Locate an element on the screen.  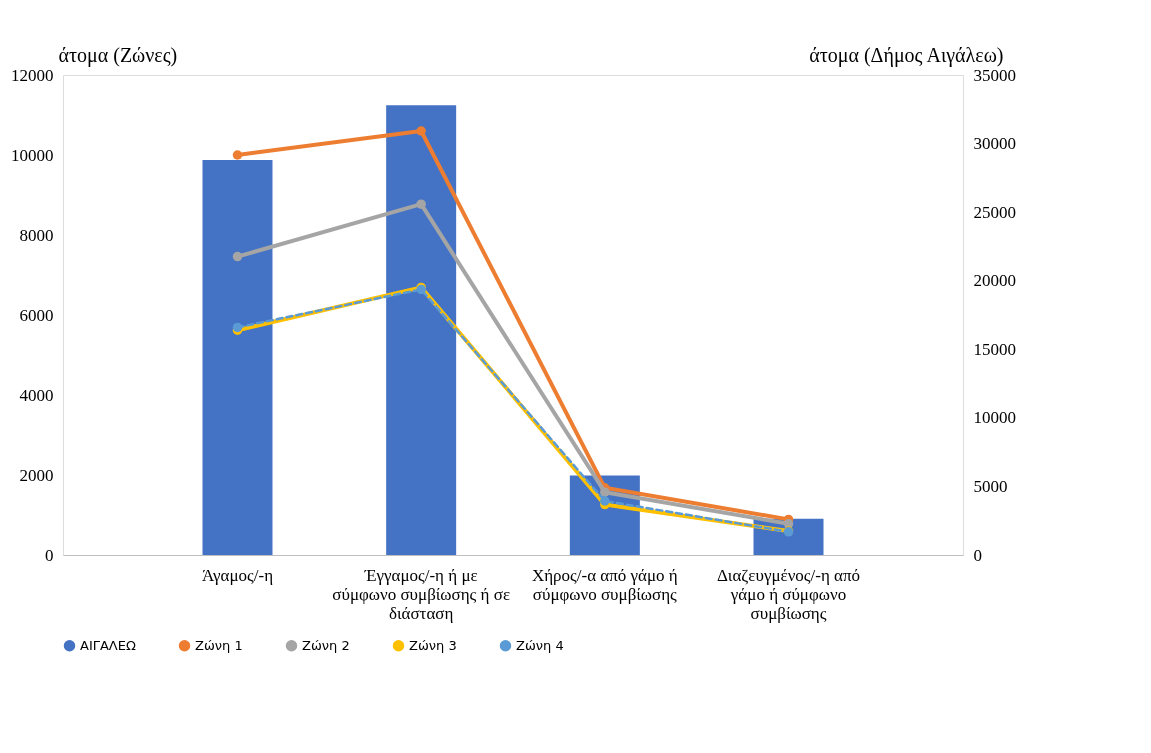
x-tick-label: Χήρος/-α από γάμο ή σύμφωνο συμβίωσης is located at coordinates (604, 584).